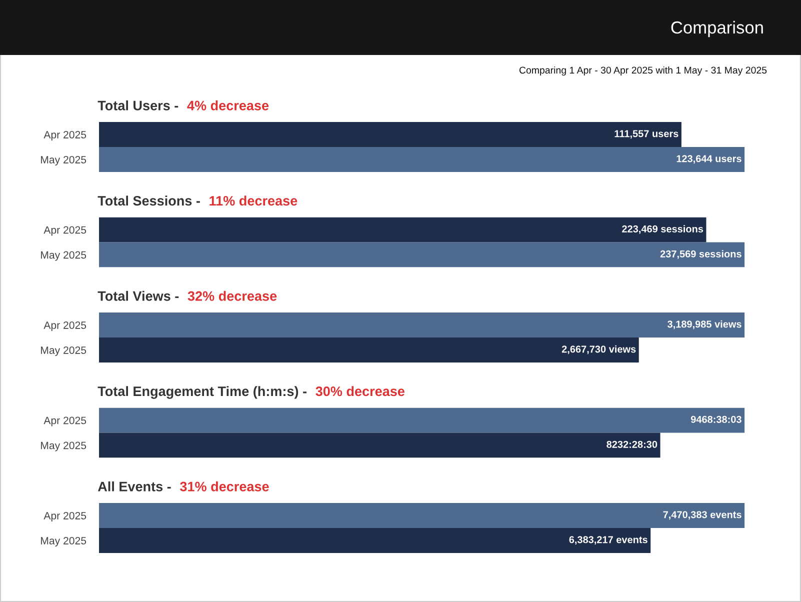 Image resolution: width=801 pixels, height=602 pixels. Describe the element at coordinates (224, 486) in the screenshot. I see `chart-subtitle: 31% decrease` at that location.